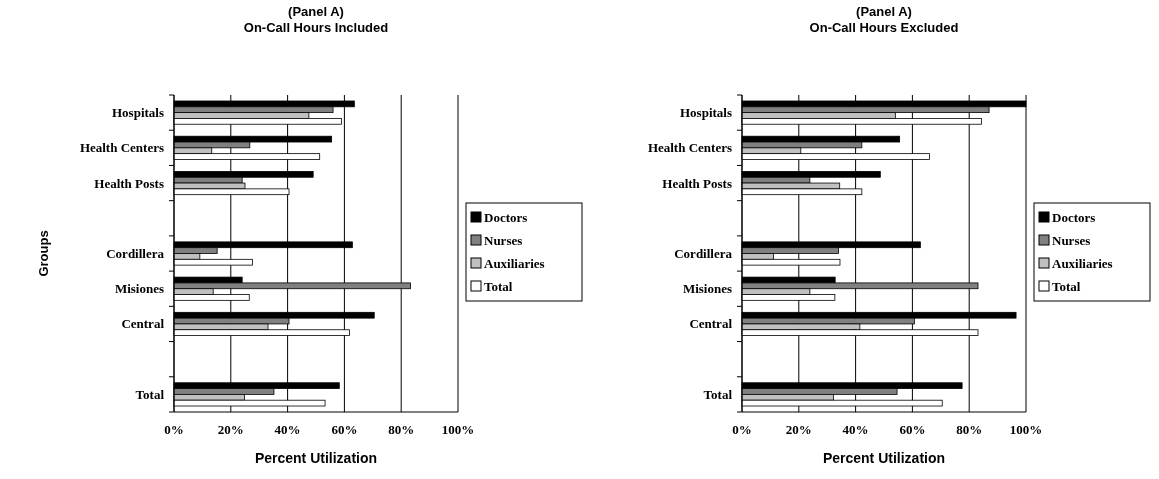  What do you see at coordinates (43, 253) in the screenshot?
I see `y-axis-title: Groups` at bounding box center [43, 253].